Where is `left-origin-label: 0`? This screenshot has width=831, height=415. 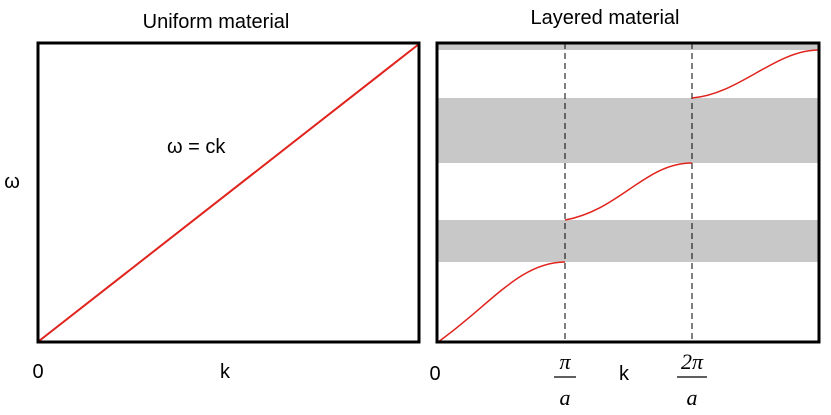
left-origin-label: 0 is located at coordinates (37, 372).